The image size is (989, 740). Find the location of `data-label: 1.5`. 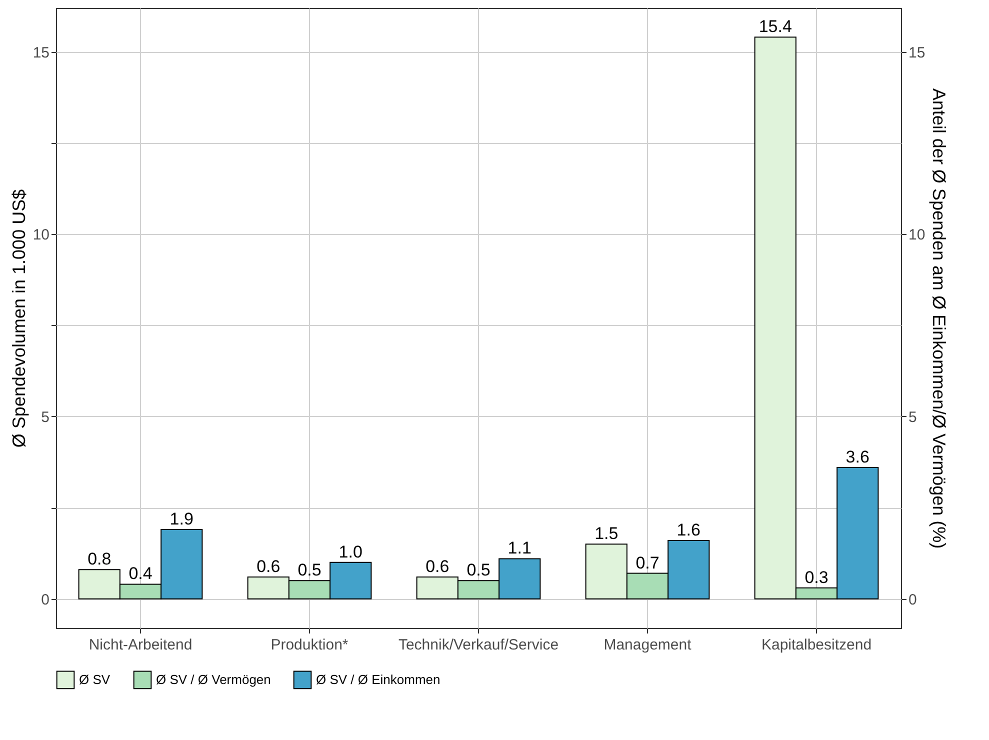

data-label: 1.5 is located at coordinates (606, 534).